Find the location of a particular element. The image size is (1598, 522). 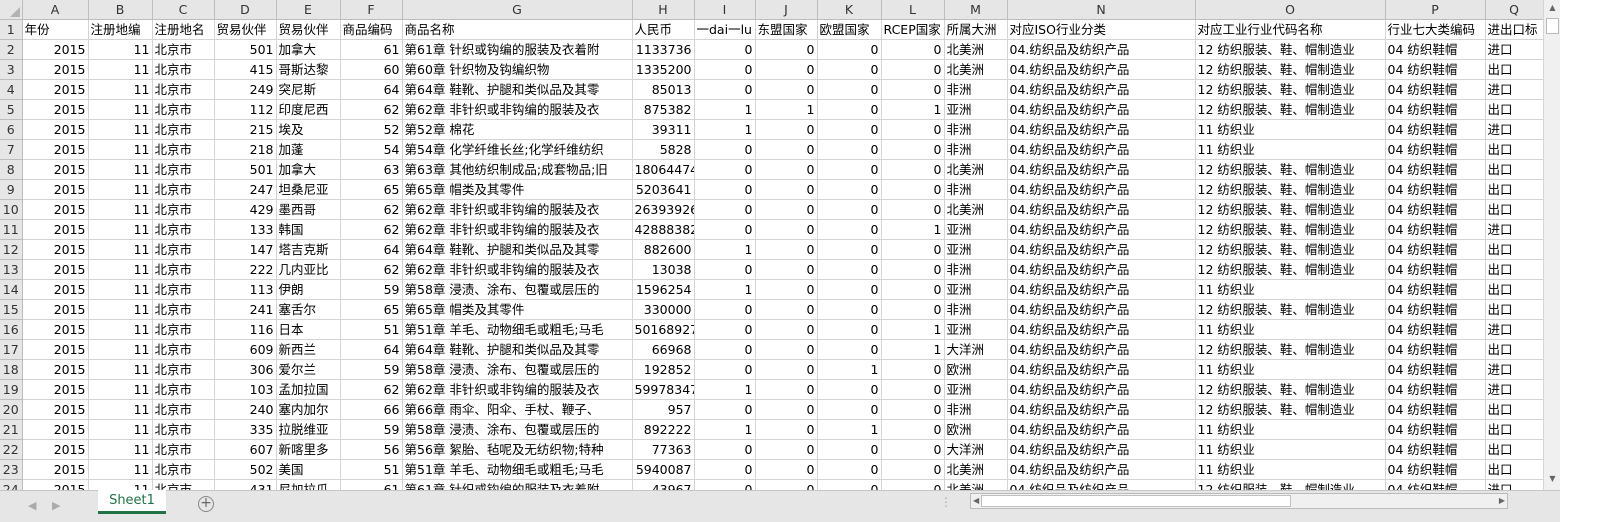

cell-e: 坦桑尼亚 is located at coordinates (308, 189).